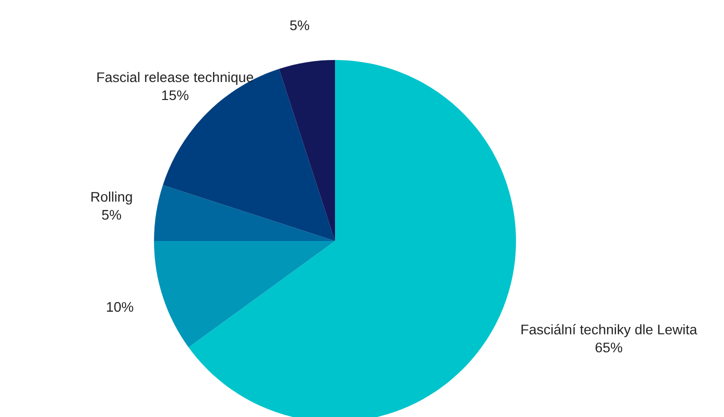 The image size is (724, 417). What do you see at coordinates (111, 198) in the screenshot?
I see `slice-label: Rolling` at bounding box center [111, 198].